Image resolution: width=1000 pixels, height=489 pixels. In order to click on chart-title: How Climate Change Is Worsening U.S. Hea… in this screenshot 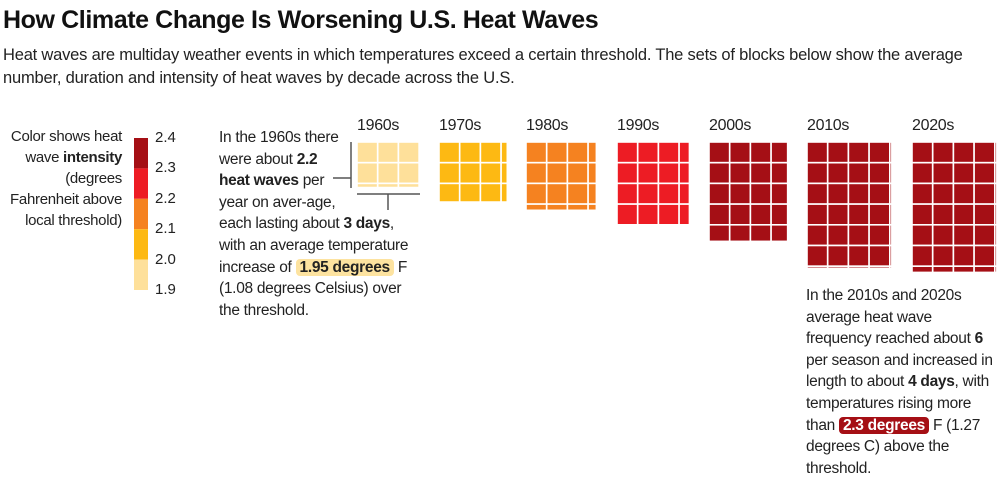, I will do `click(301, 20)`.